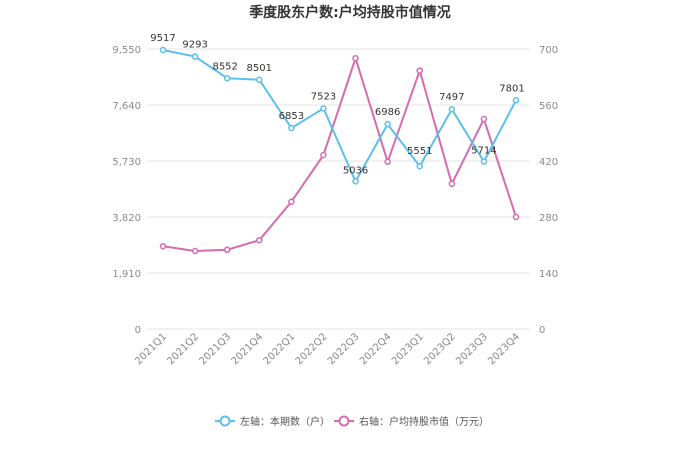  What do you see at coordinates (151, 349) in the screenshot?
I see `x-axis-tick-label: 2021Q1` at bounding box center [151, 349].